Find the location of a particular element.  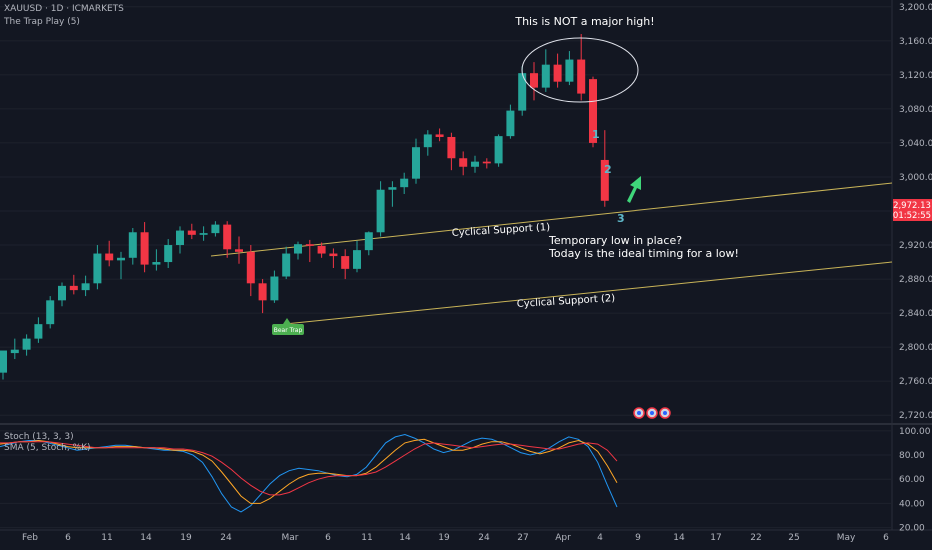

price-tick-label: 3,200.00 is located at coordinates (915, 8).